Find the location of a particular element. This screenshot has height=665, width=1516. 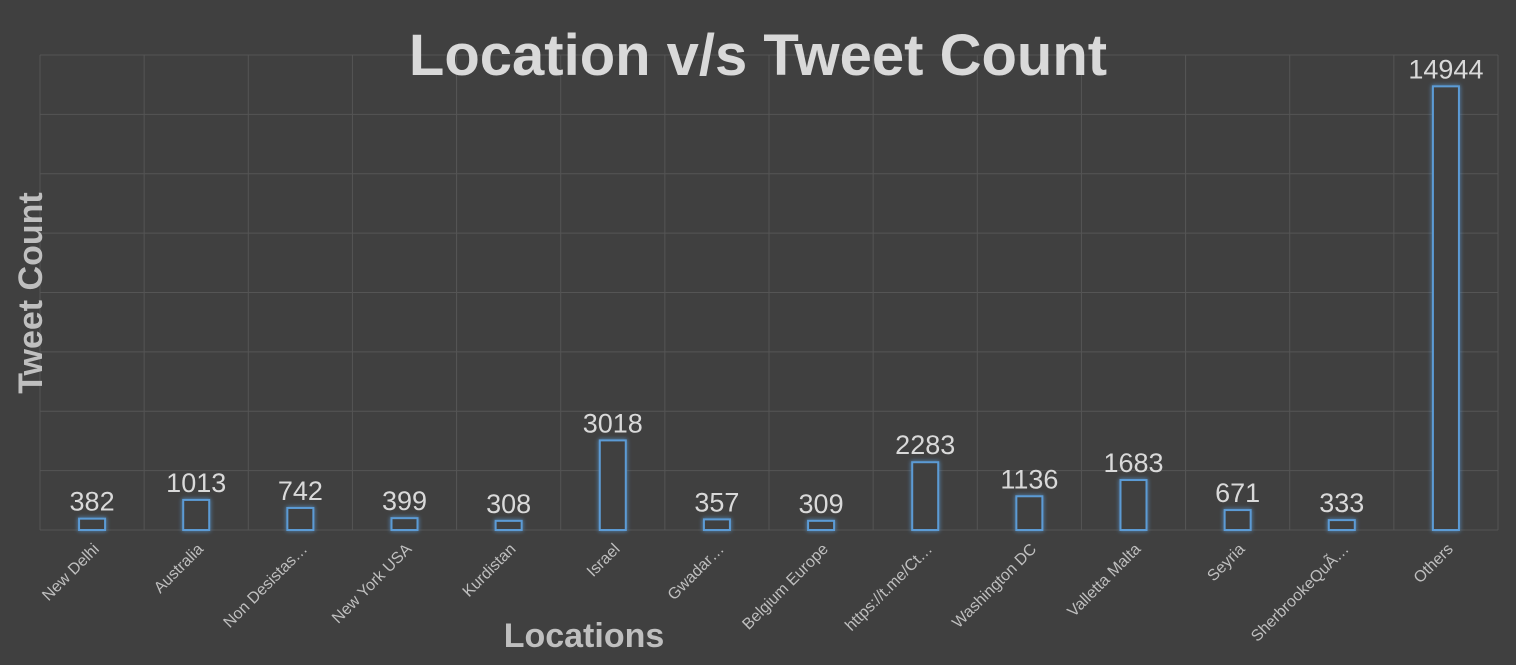

data-label: 308 is located at coordinates (508, 504).